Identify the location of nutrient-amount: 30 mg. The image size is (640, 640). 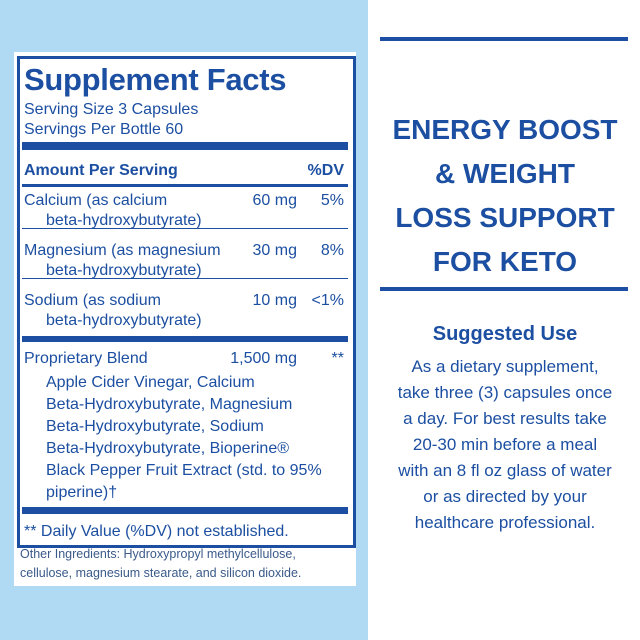
(274, 250).